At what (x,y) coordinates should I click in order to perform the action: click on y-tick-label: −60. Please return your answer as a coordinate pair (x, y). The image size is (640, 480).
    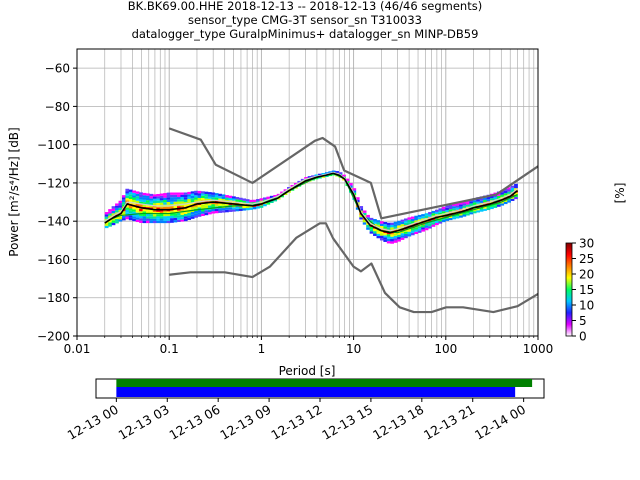
    Looking at the image, I should click on (57, 69).